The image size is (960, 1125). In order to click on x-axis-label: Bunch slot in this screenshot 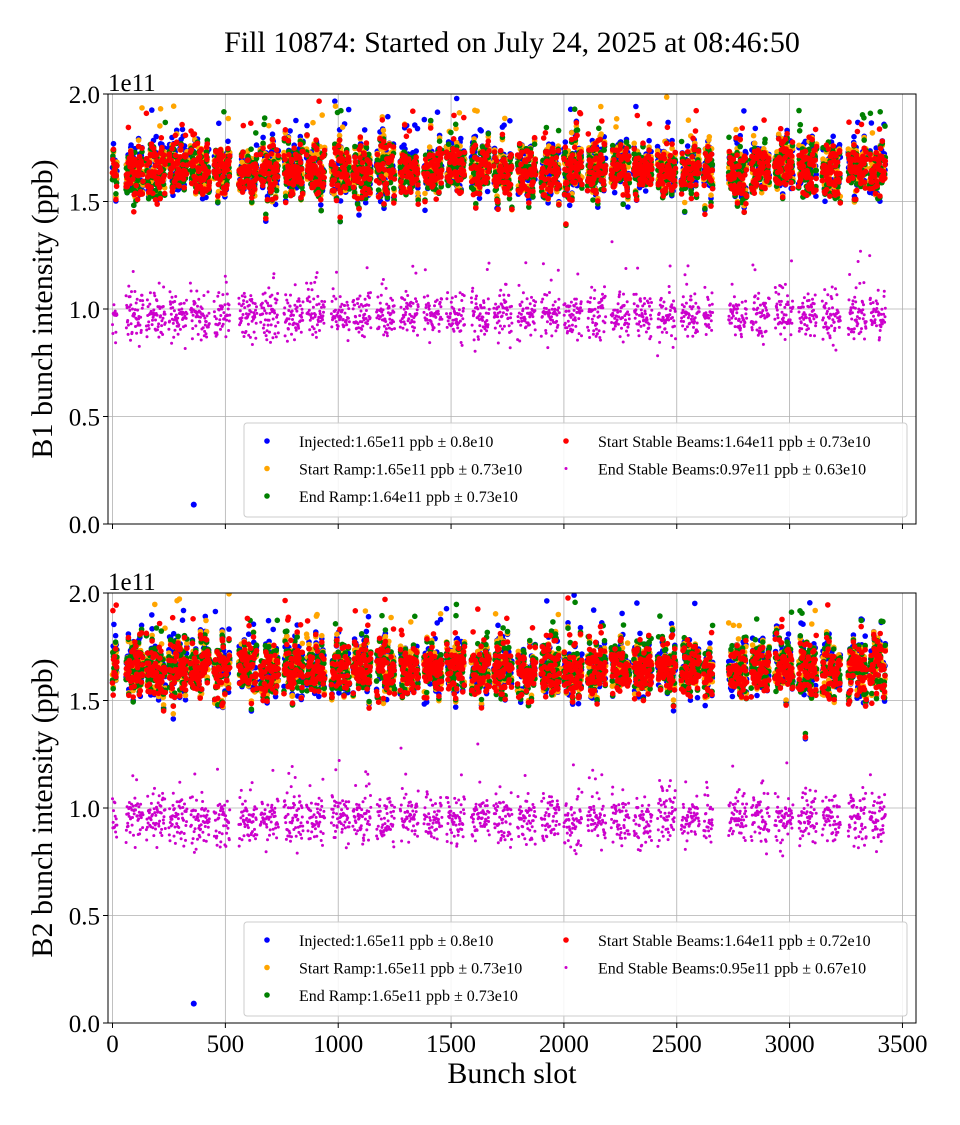, I will do `click(512, 1073)`.